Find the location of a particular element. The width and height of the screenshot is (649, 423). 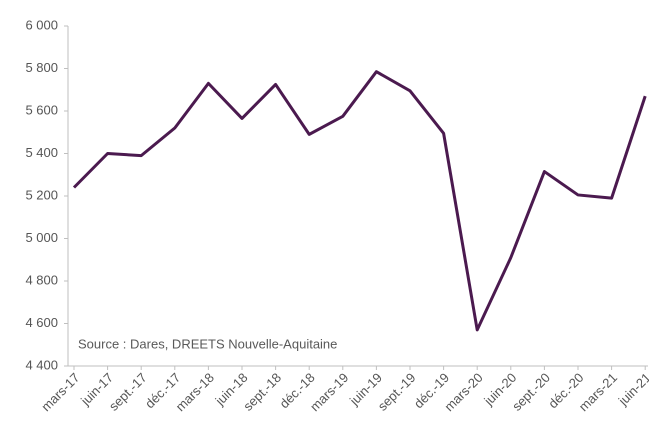

y-tick-label: 5 200 is located at coordinates (41, 194).